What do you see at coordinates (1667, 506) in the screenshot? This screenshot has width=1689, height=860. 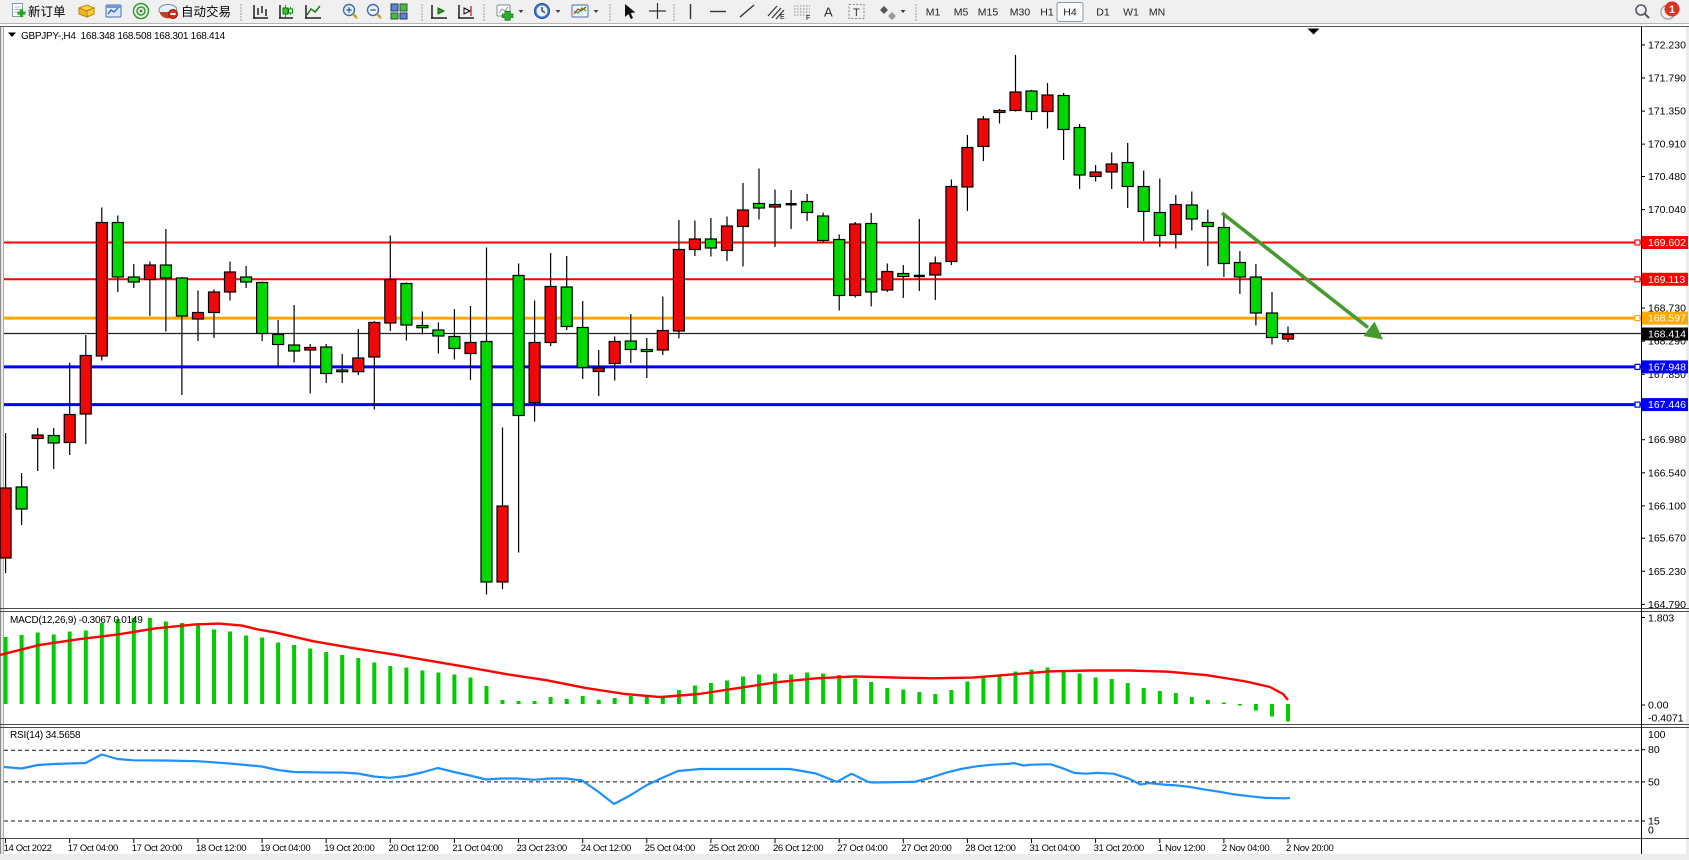 I see `svg-text: 166.100` at bounding box center [1667, 506].